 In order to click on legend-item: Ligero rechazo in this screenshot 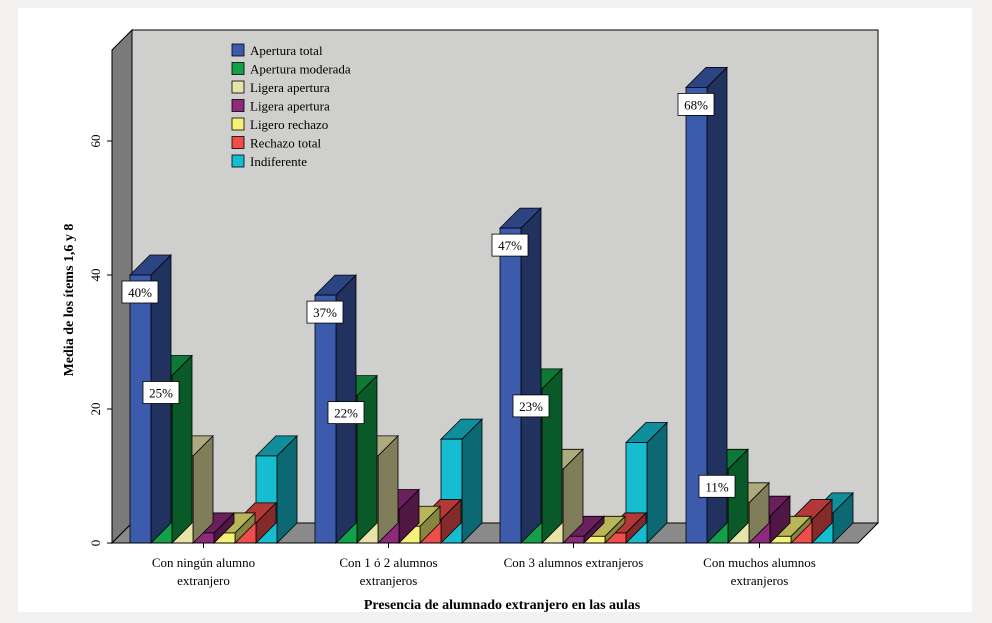, I will do `click(279, 124)`.